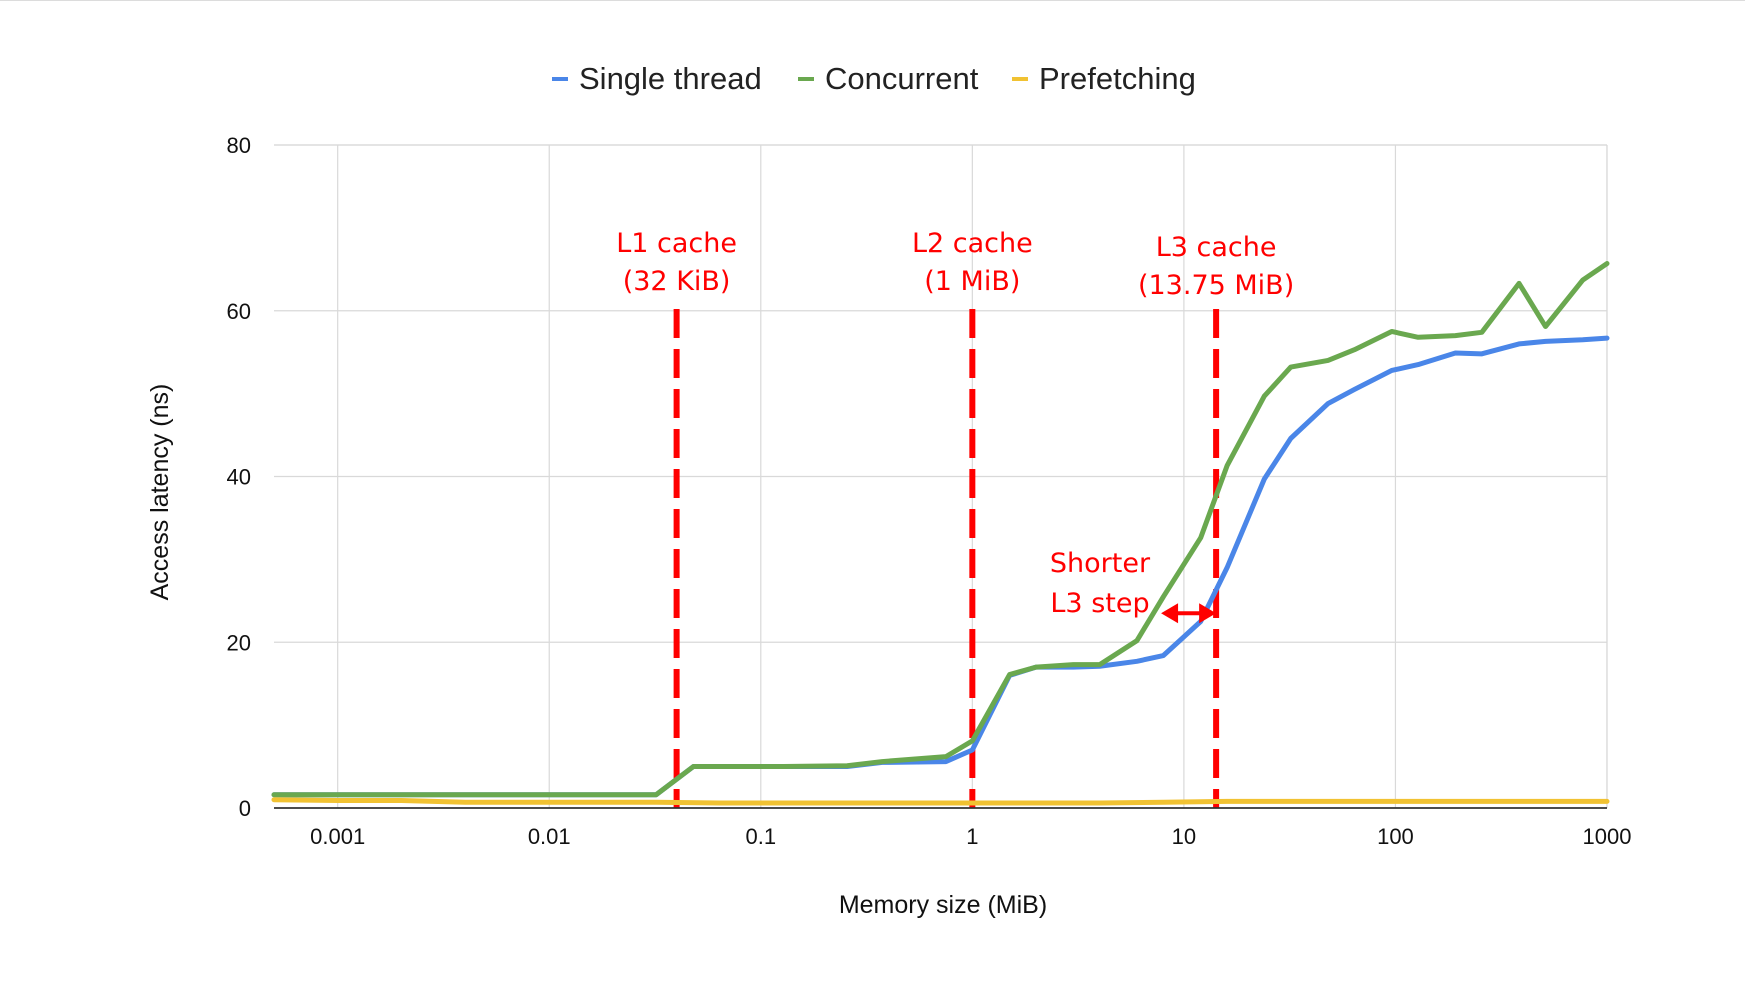 This screenshot has height=981, width=1745. Describe the element at coordinates (806, 79) in the screenshot. I see `legend-swatch-concurrent` at that location.